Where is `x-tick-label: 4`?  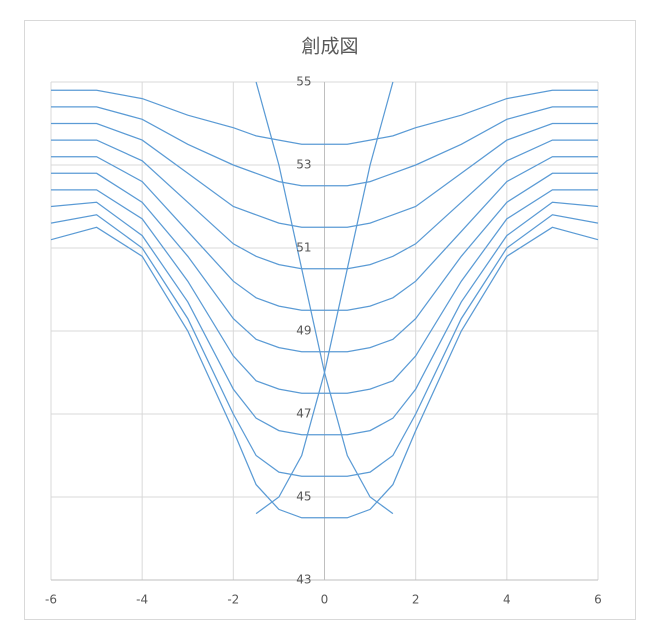 x-tick-label: 4 is located at coordinates (507, 600).